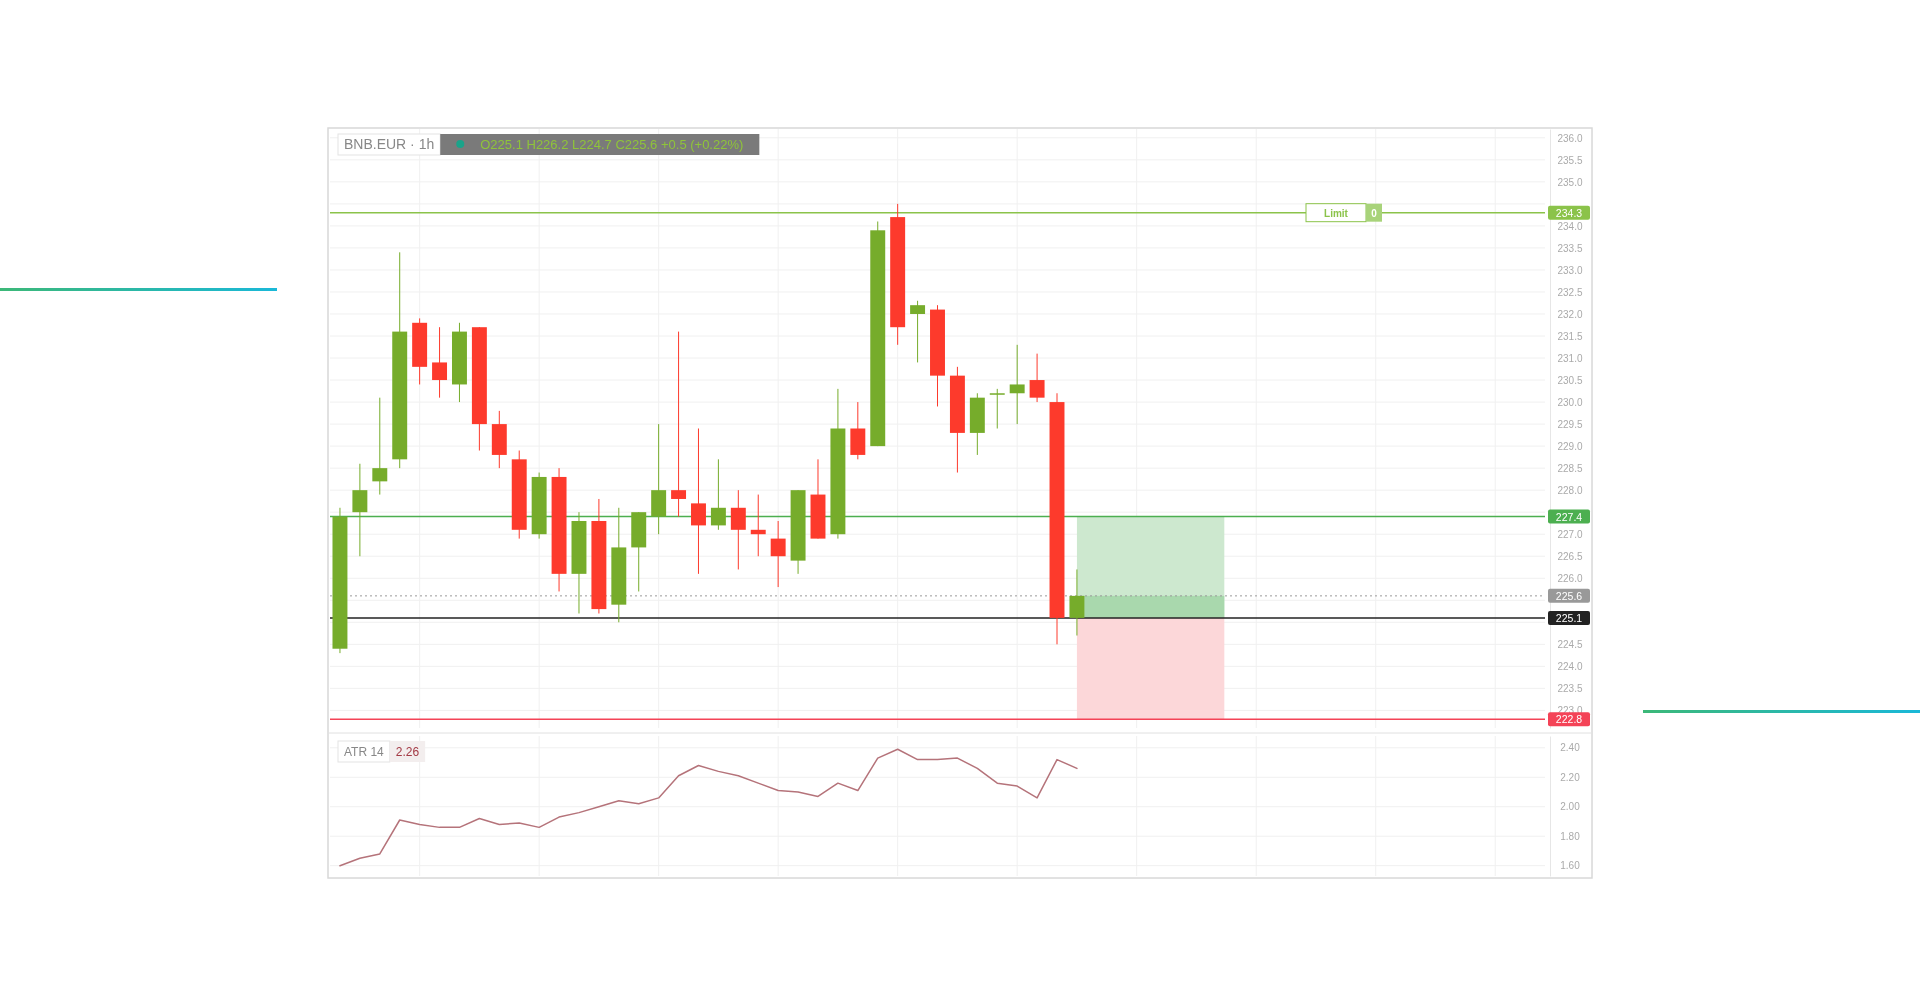 This screenshot has height=1008, width=1920. I want to click on y-tick-label: 229.5, so click(1570, 424).